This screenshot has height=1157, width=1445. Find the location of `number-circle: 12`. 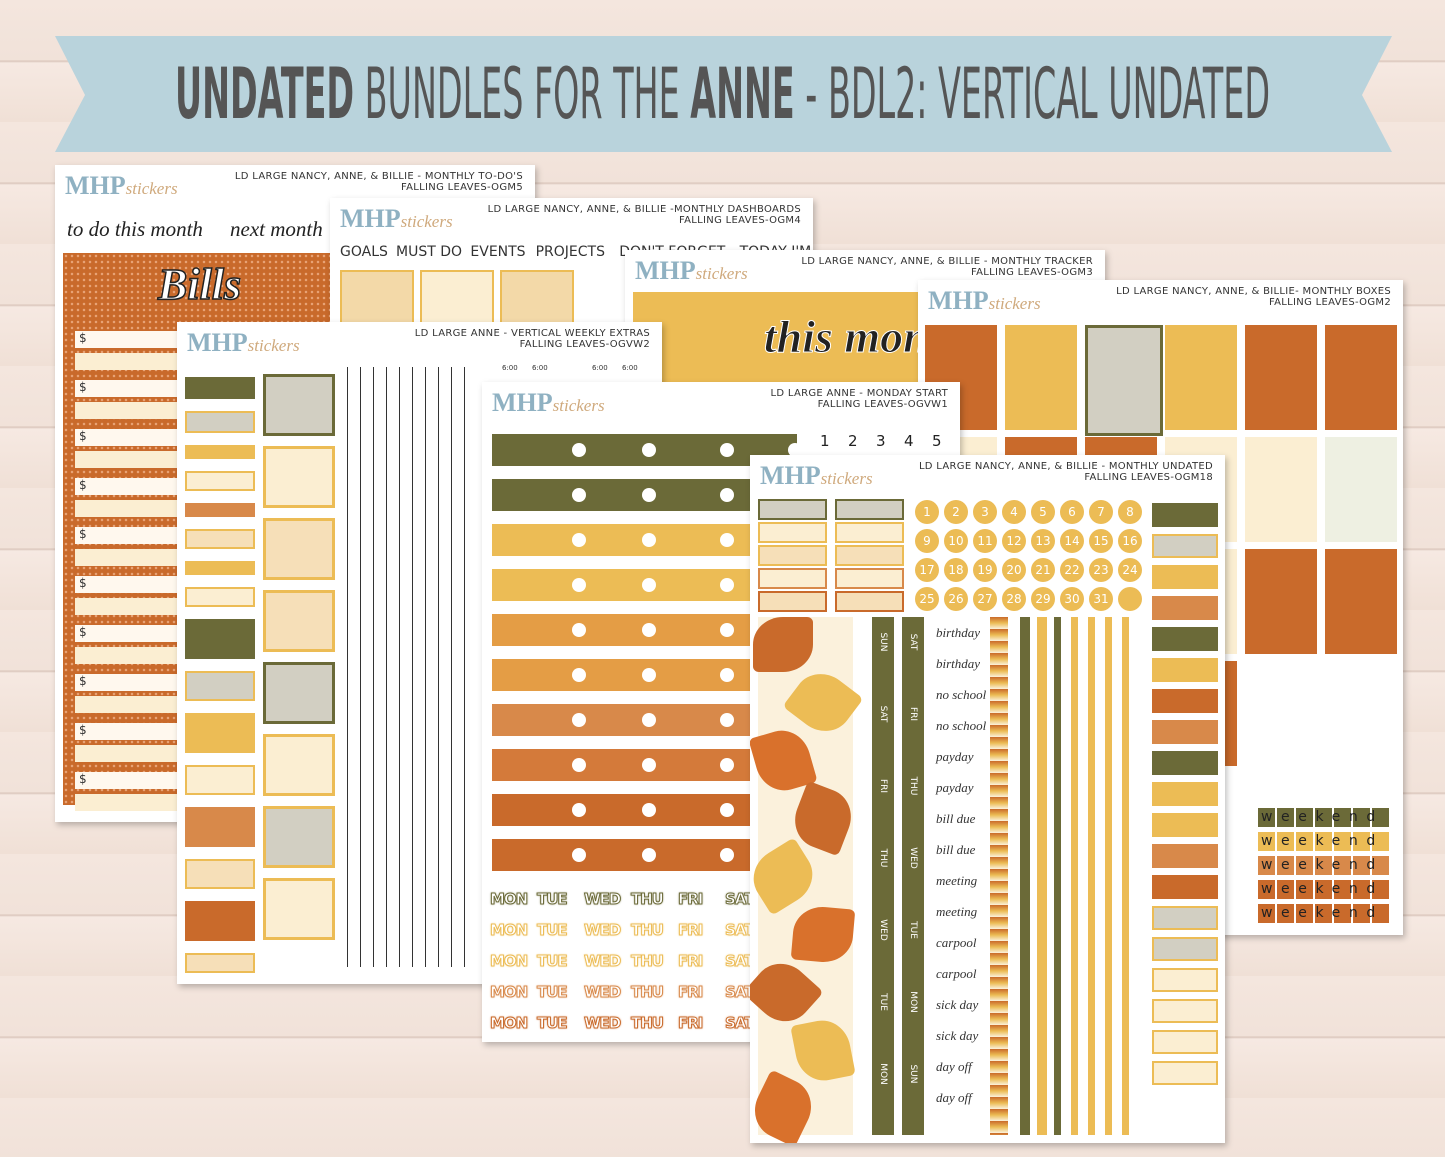

number-circle: 12 is located at coordinates (1014, 541).